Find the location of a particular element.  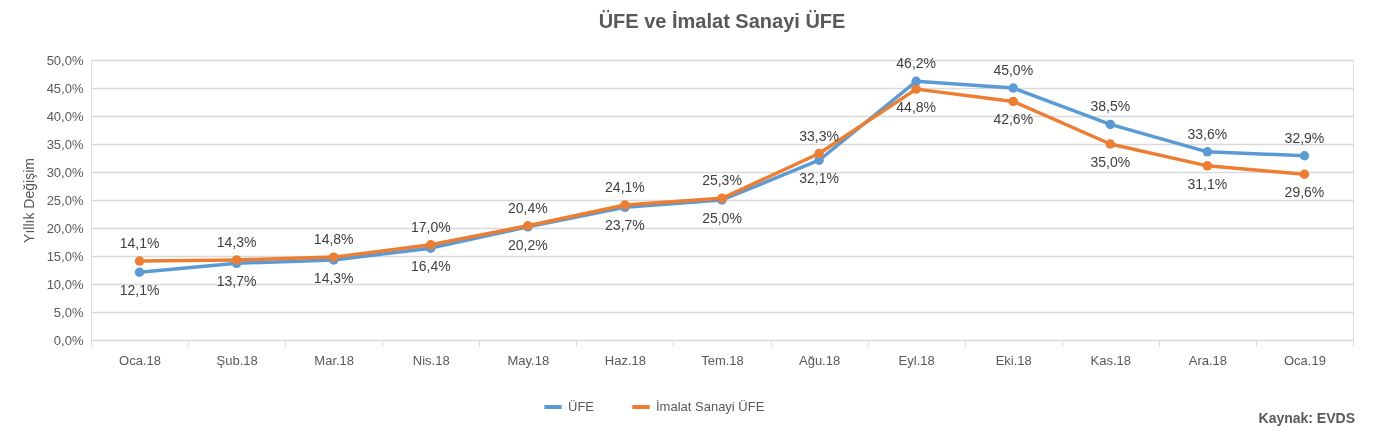

data-label: 32,1% is located at coordinates (819, 178).